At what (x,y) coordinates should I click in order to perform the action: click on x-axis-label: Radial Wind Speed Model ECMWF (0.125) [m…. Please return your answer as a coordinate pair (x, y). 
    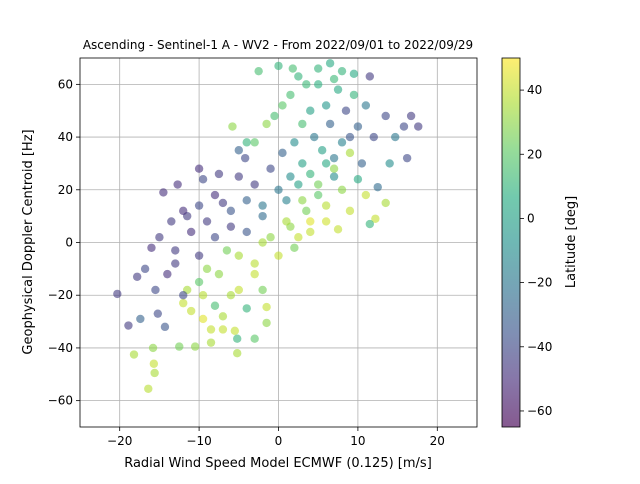
    Looking at the image, I should click on (278, 463).